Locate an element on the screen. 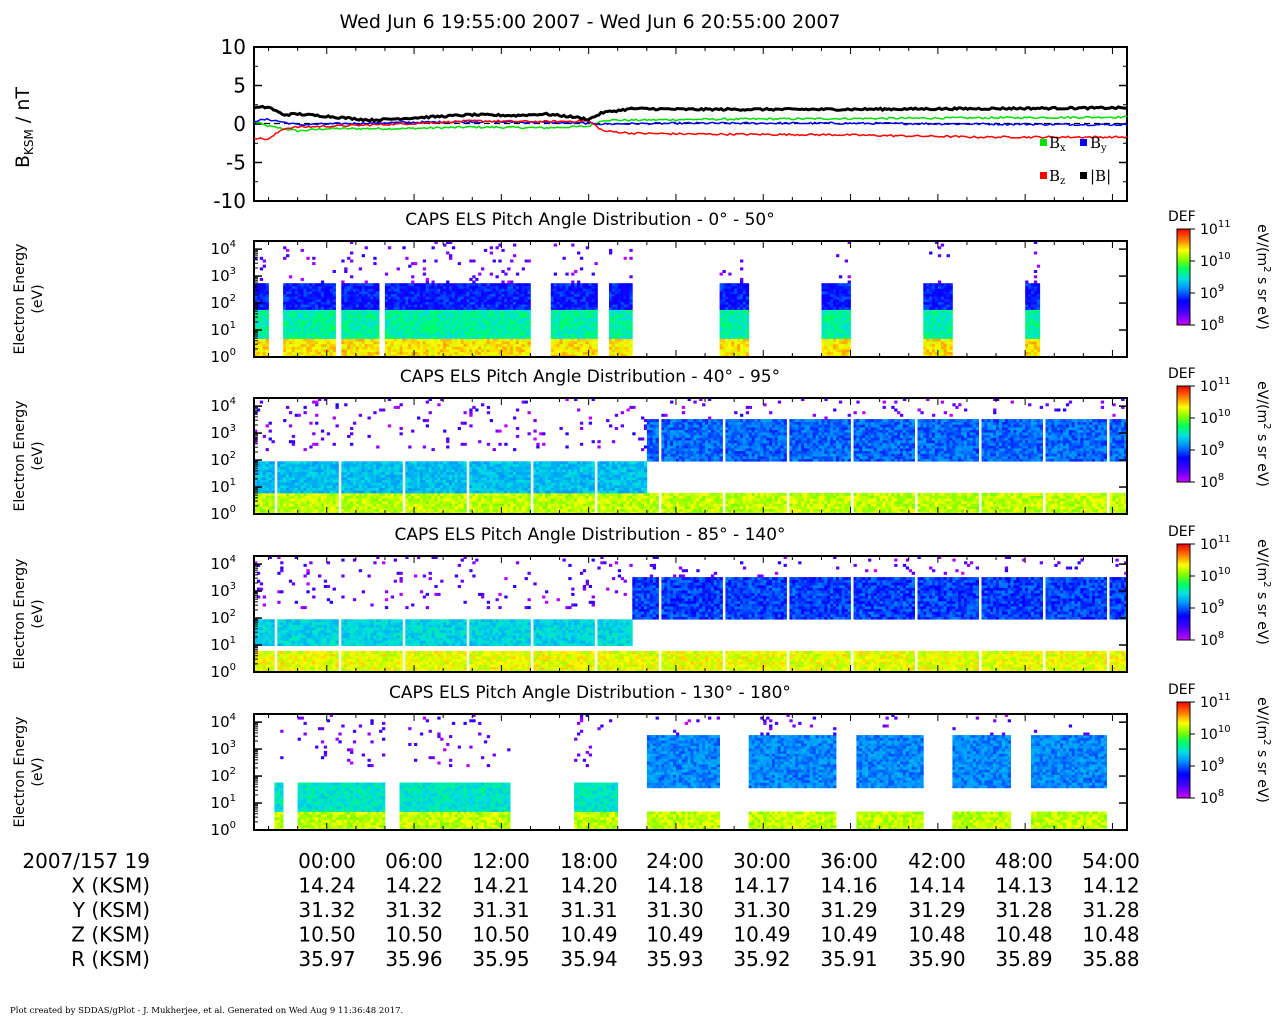 The width and height of the screenshot is (1280, 1024). mag-y-label: BKSM / nT is located at coordinates (24, 127).